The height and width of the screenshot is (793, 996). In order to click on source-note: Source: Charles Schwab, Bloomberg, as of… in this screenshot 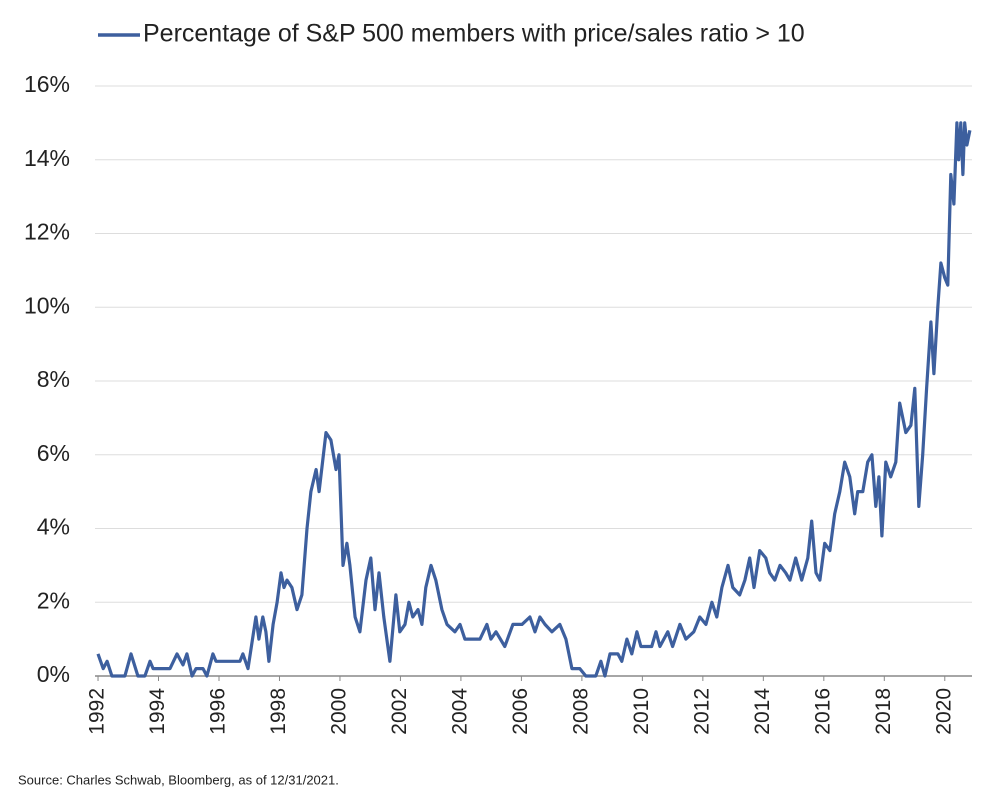, I will do `click(178, 779)`.